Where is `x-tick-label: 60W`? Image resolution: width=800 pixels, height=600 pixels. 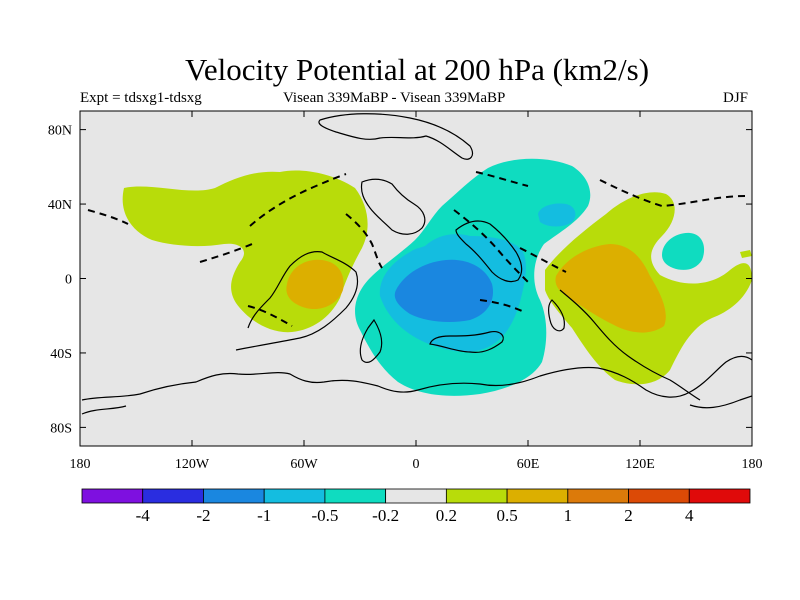 x-tick-label: 60W is located at coordinates (304, 464).